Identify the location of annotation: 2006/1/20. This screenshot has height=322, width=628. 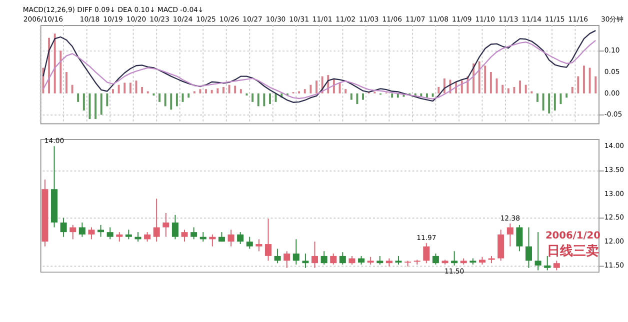
(573, 236).